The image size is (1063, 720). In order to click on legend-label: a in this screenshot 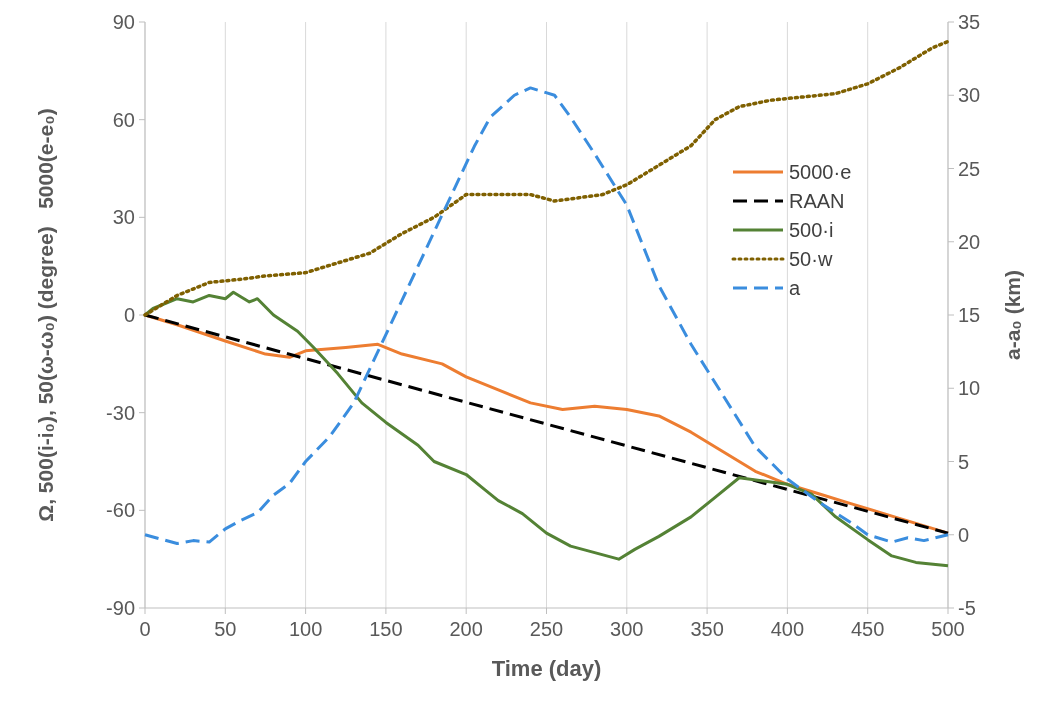, I will do `click(795, 288)`.